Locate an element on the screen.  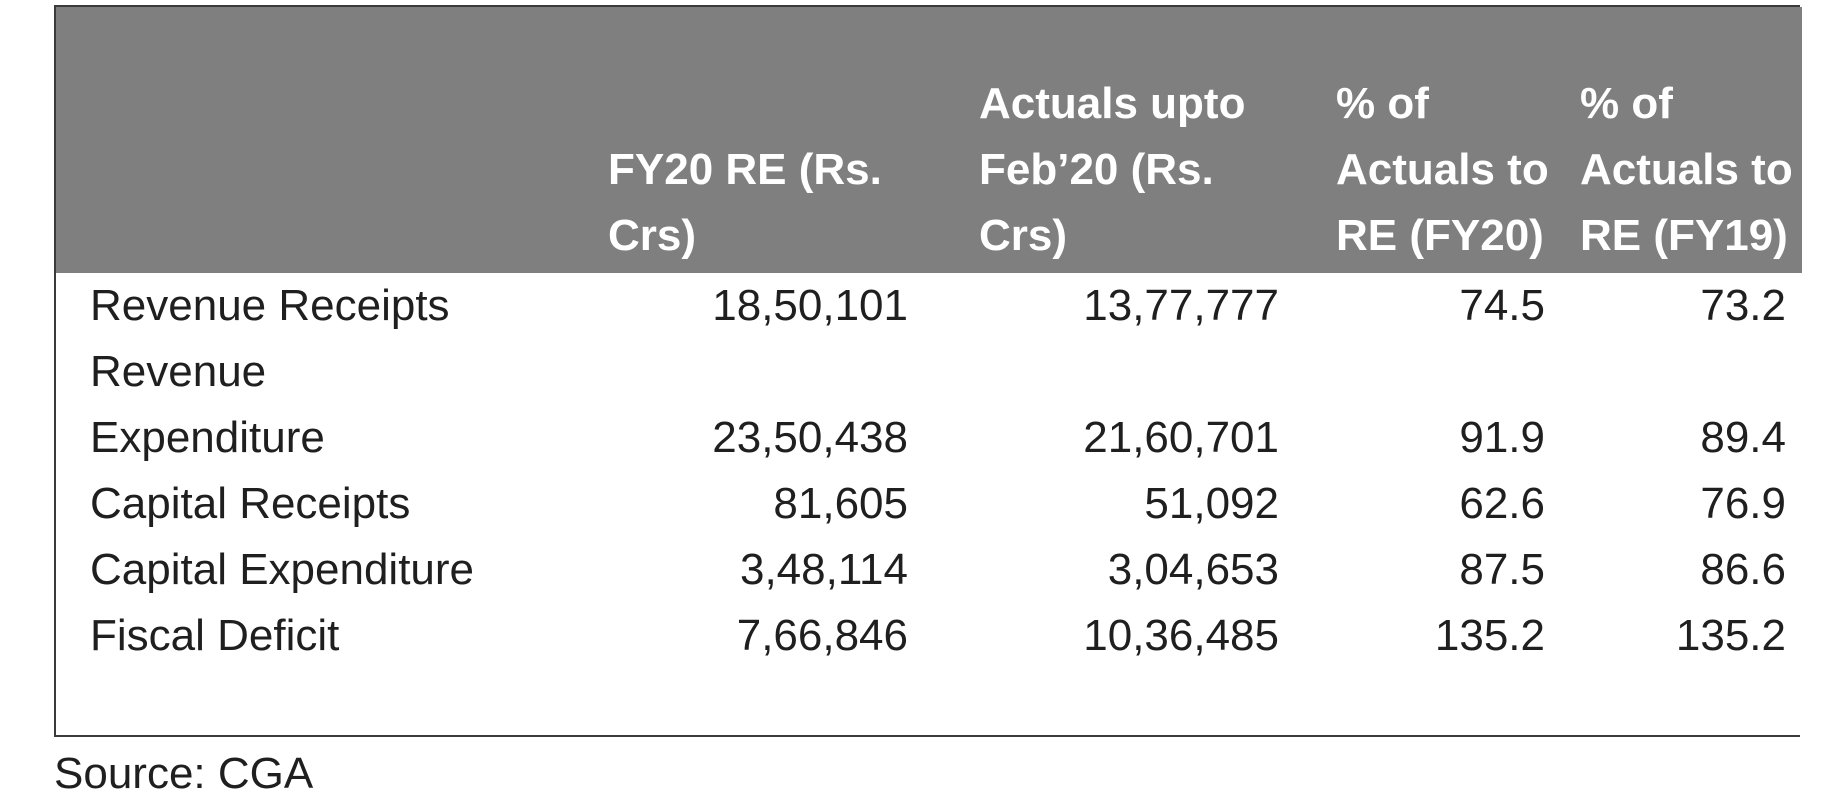
header-cell-actuals-feb20: Actuals upto Feb’20 (Rs. Crs) is located at coordinates (1112, 169).